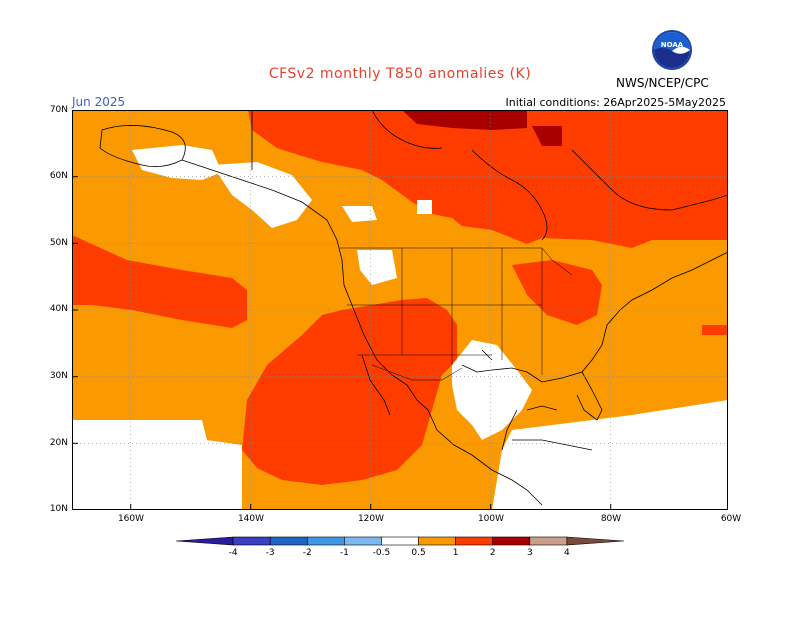 Image resolution: width=800 pixels, height=618 pixels. I want to click on lon-label-60w: 60W, so click(731, 519).